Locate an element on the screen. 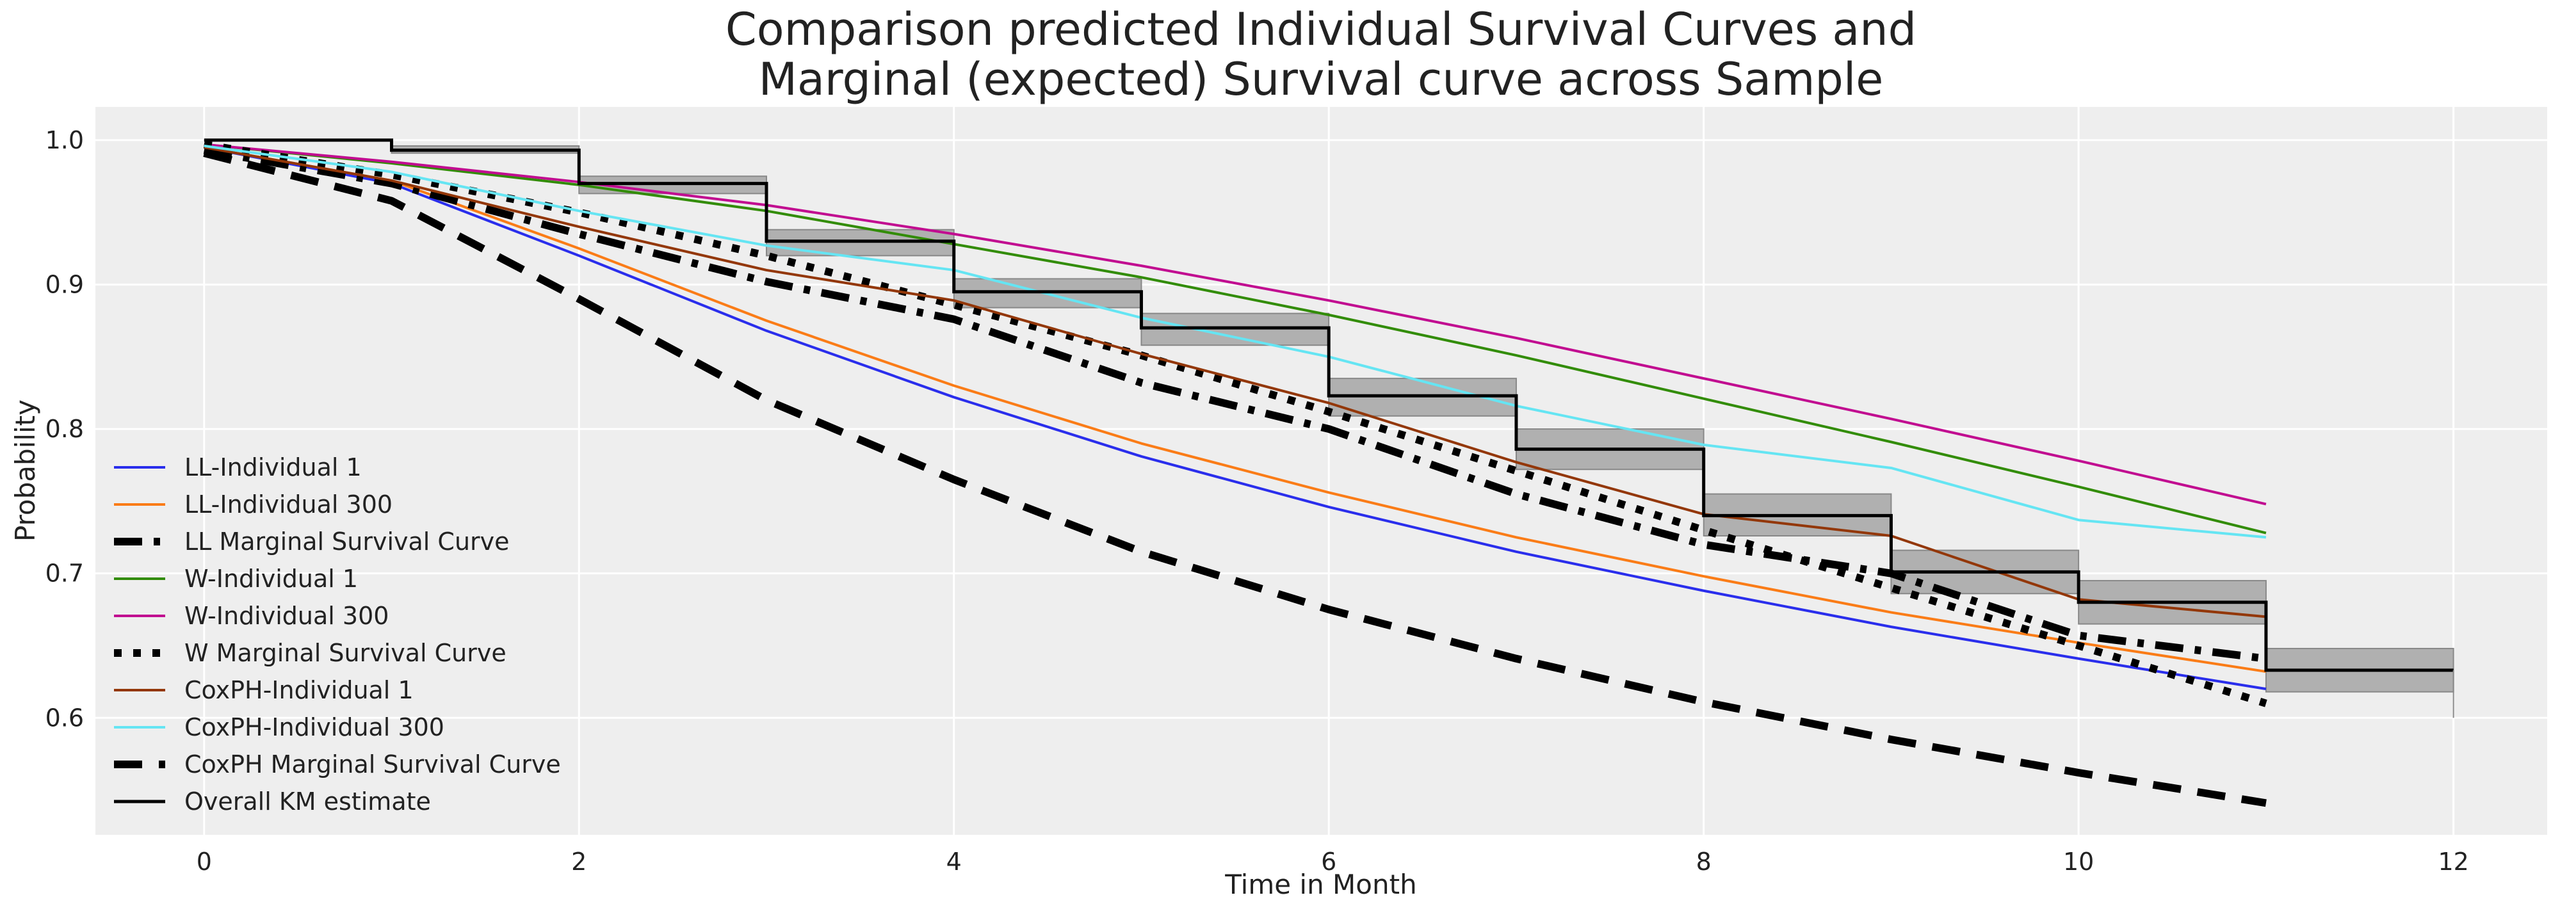  x-tick-label: 0 is located at coordinates (204, 862).